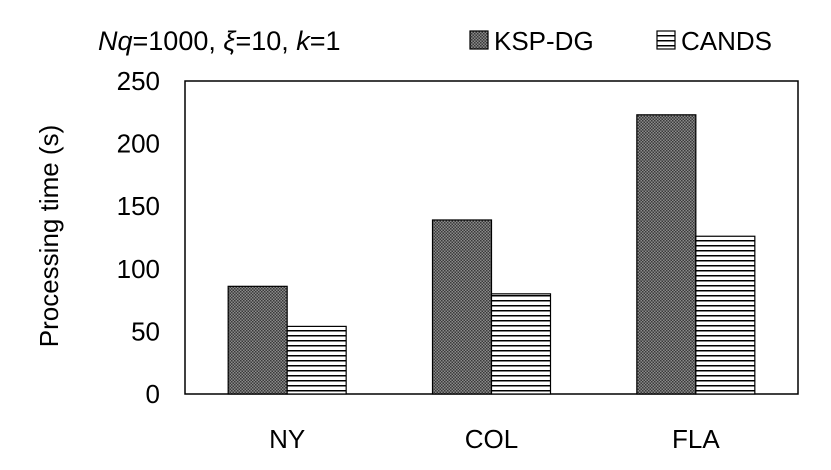  Describe the element at coordinates (153, 394) in the screenshot. I see `y-tick-label: 0` at that location.